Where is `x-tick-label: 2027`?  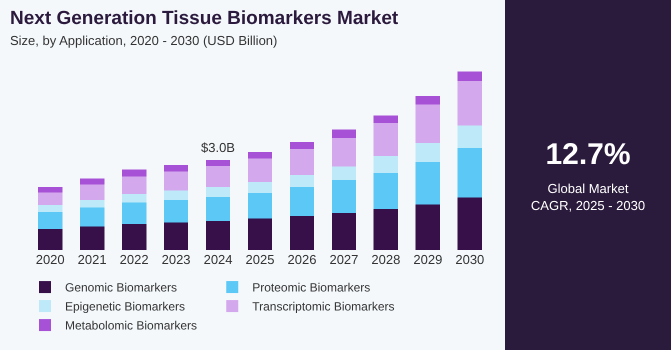 x-tick-label: 2027 is located at coordinates (343, 259).